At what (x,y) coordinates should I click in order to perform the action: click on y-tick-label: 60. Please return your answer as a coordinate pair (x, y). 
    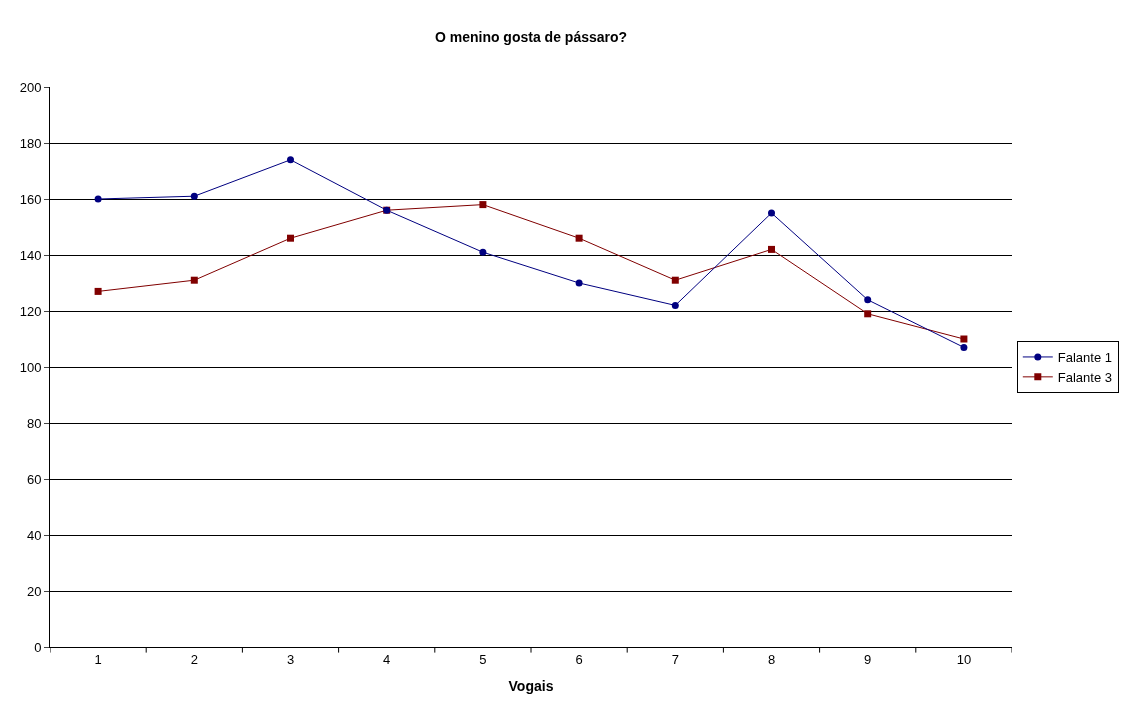
    Looking at the image, I should click on (34, 479).